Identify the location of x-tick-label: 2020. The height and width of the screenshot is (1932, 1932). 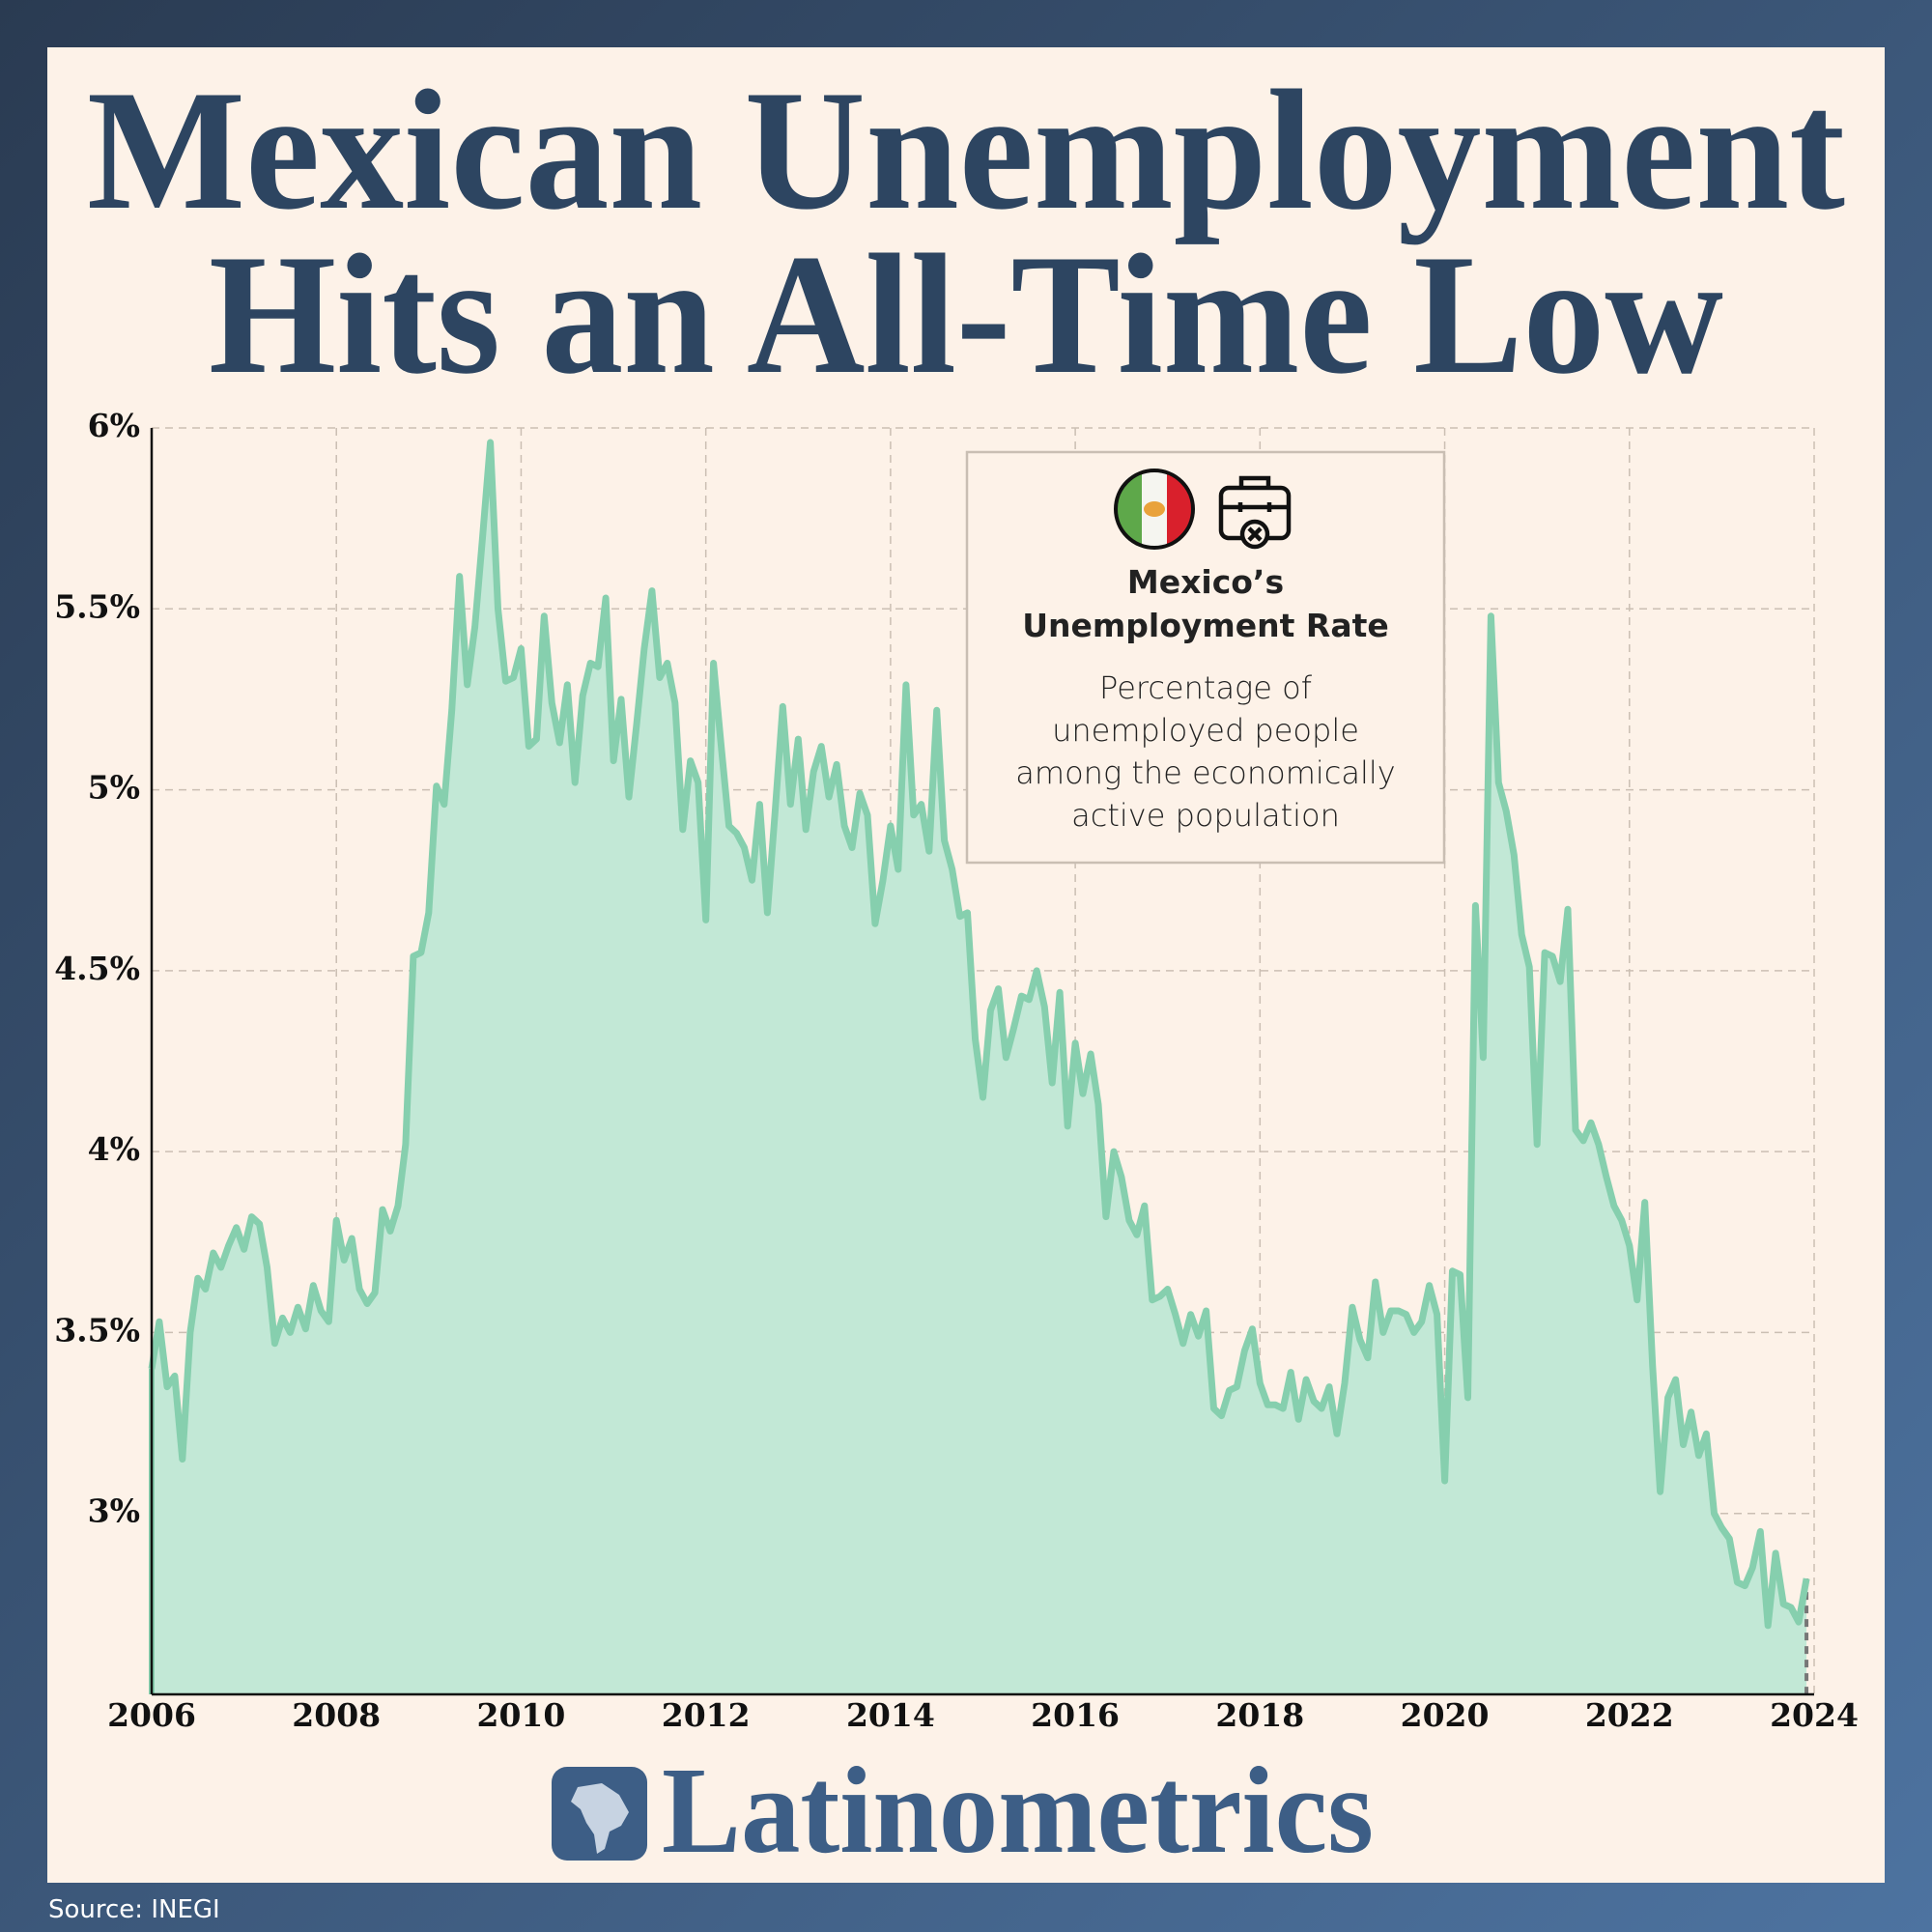
(1445, 1715).